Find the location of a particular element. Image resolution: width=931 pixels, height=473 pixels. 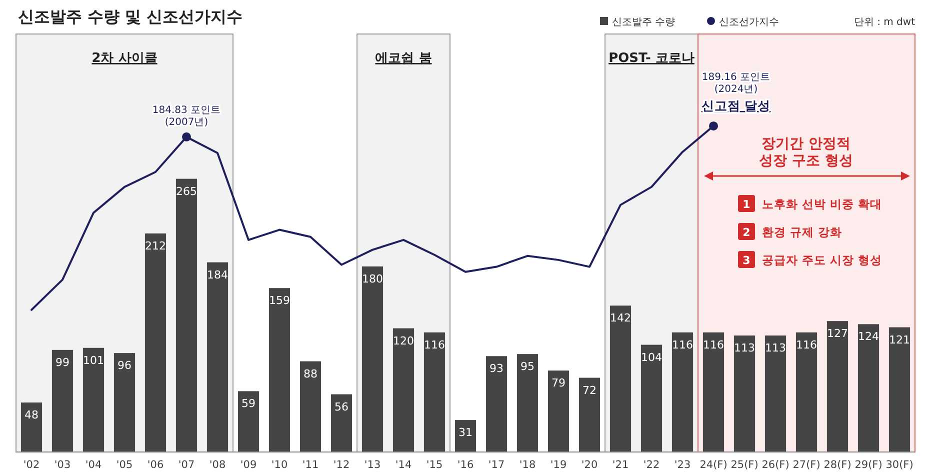

x-tick-label: '07 is located at coordinates (186, 465).